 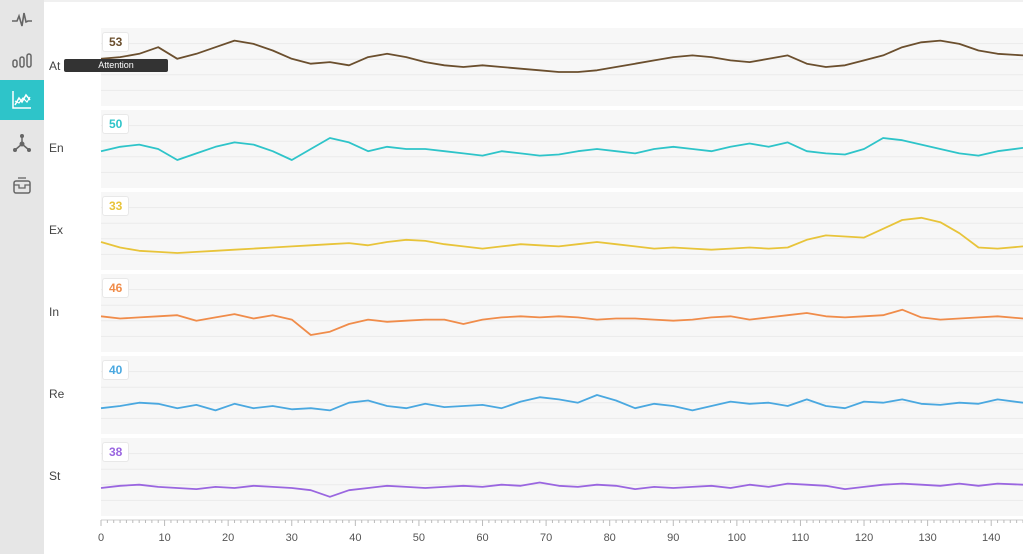 I want to click on row-band-re, so click(x=562, y=395).